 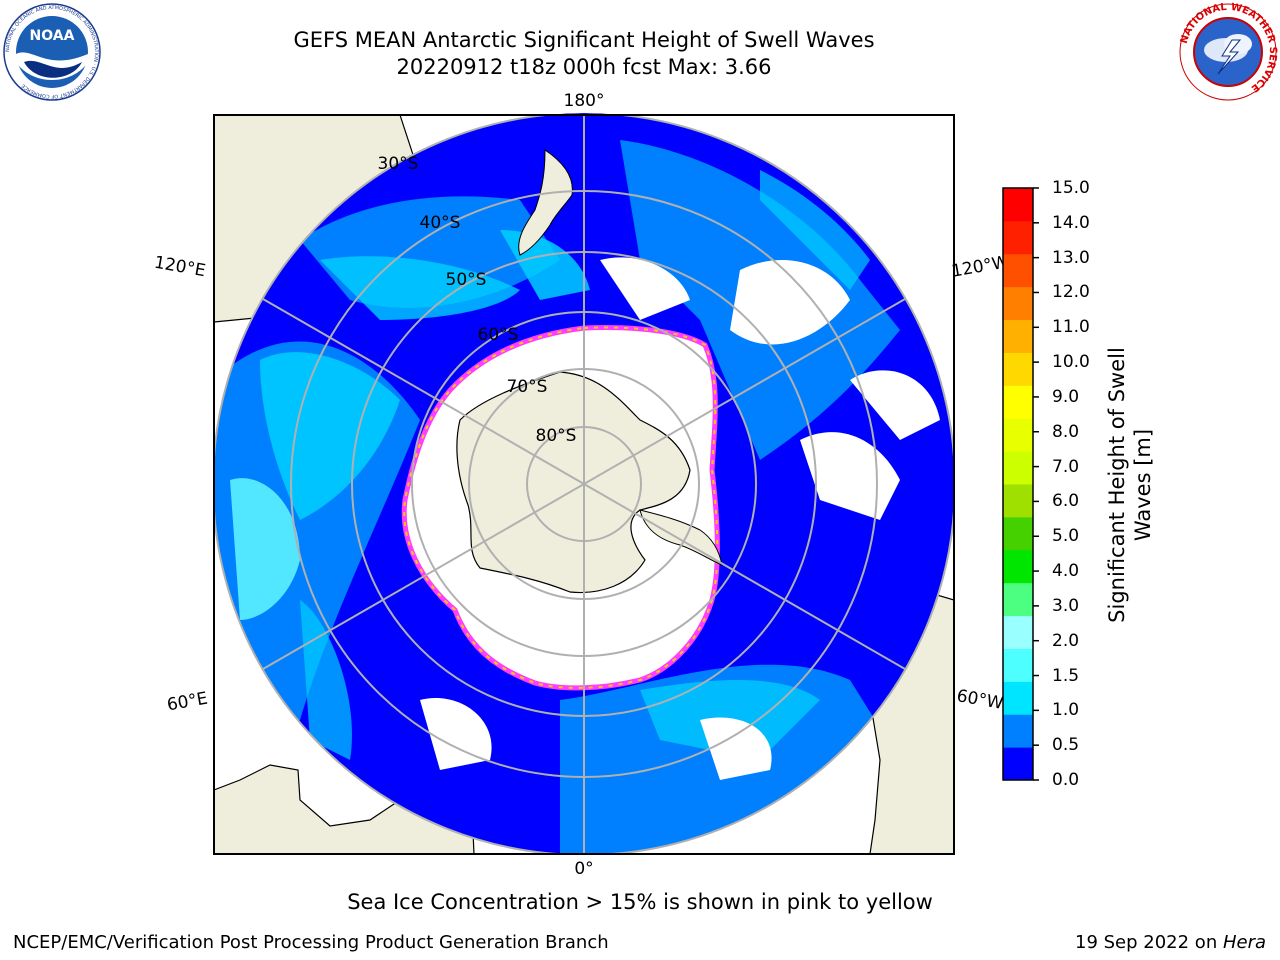 What do you see at coordinates (1066, 710) in the screenshot?
I see `colorbar-tick-label: 1.0` at bounding box center [1066, 710].